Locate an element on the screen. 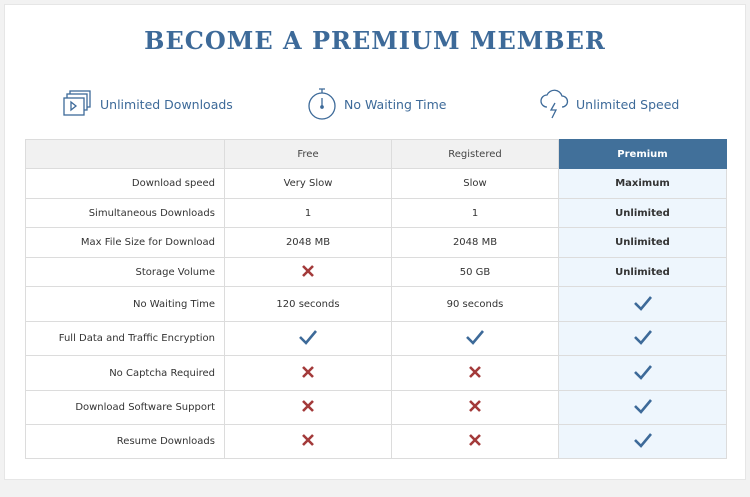  cell-value: 90 seconds is located at coordinates (475, 304).